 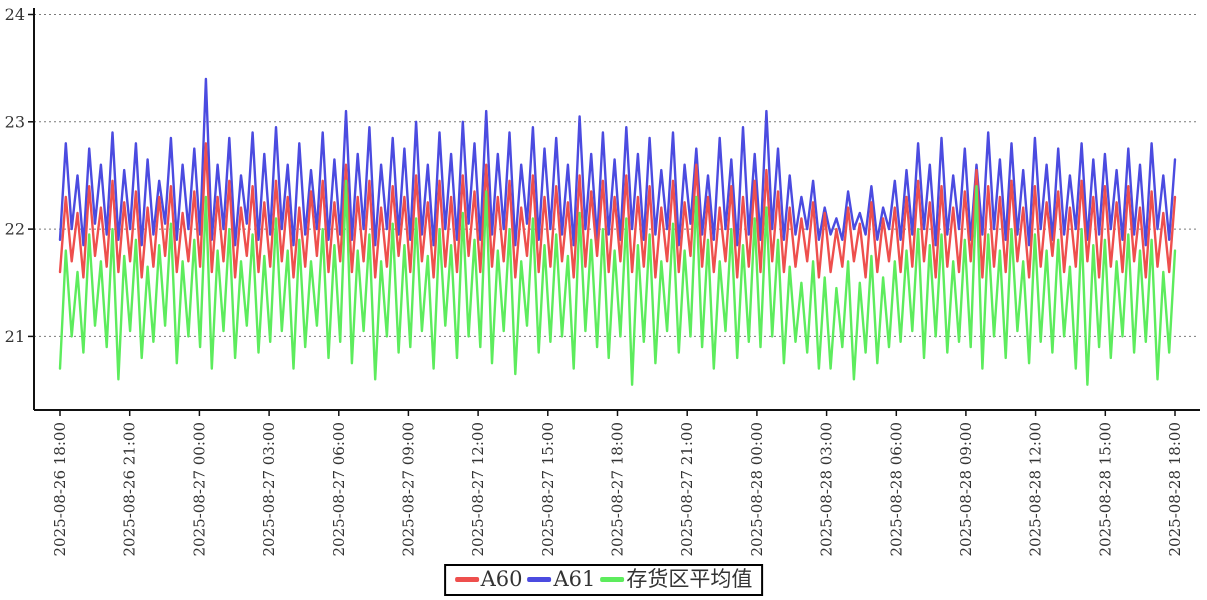 I want to click on legend-item-a60: A60, so click(x=488, y=579).